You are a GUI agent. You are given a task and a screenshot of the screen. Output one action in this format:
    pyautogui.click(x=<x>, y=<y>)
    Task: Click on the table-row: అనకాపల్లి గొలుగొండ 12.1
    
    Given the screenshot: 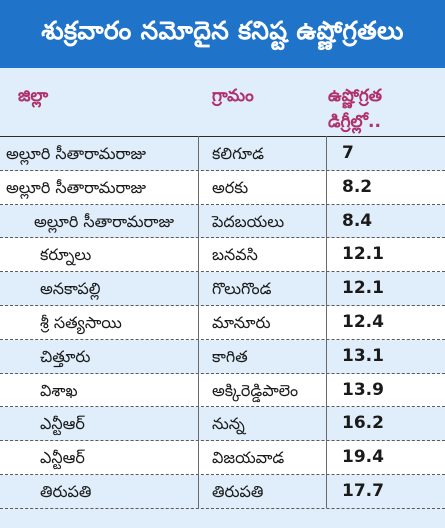 What is the action you would take?
    pyautogui.click(x=222, y=289)
    